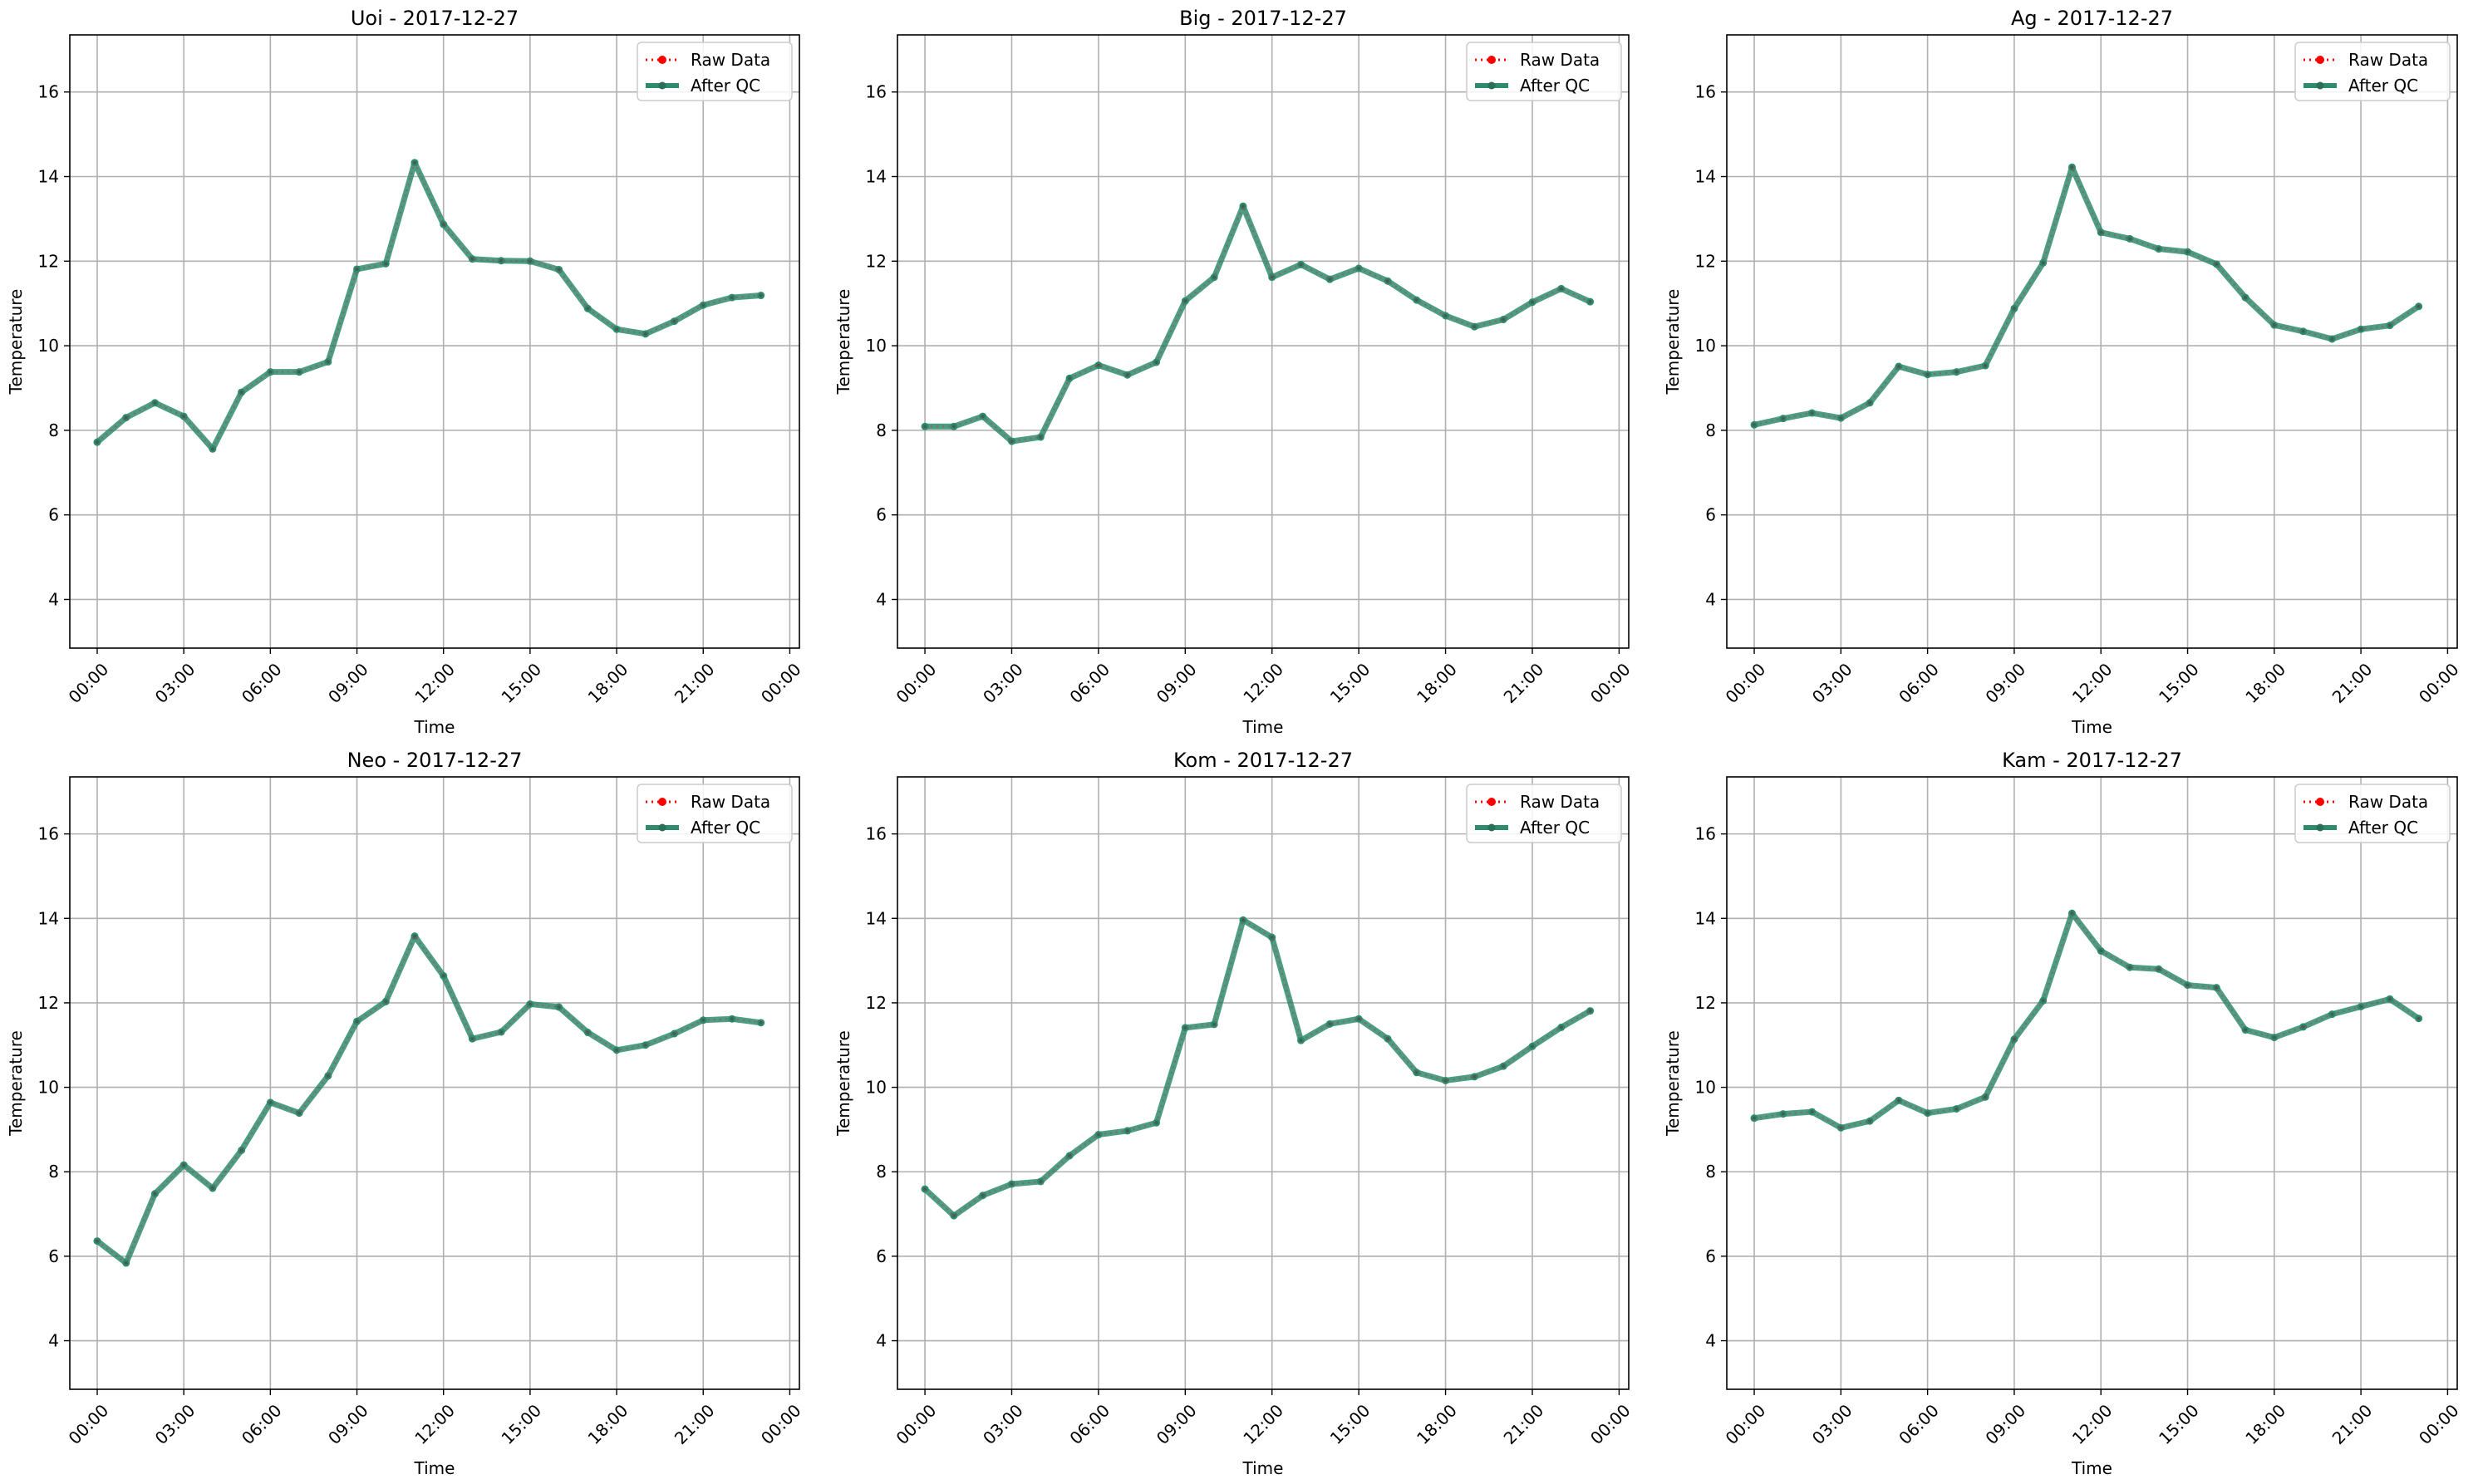 Image resolution: width=2478 pixels, height=1484 pixels. Describe the element at coordinates (2092, 760) in the screenshot. I see `chart-title: Kam - 2017-12-27` at that location.